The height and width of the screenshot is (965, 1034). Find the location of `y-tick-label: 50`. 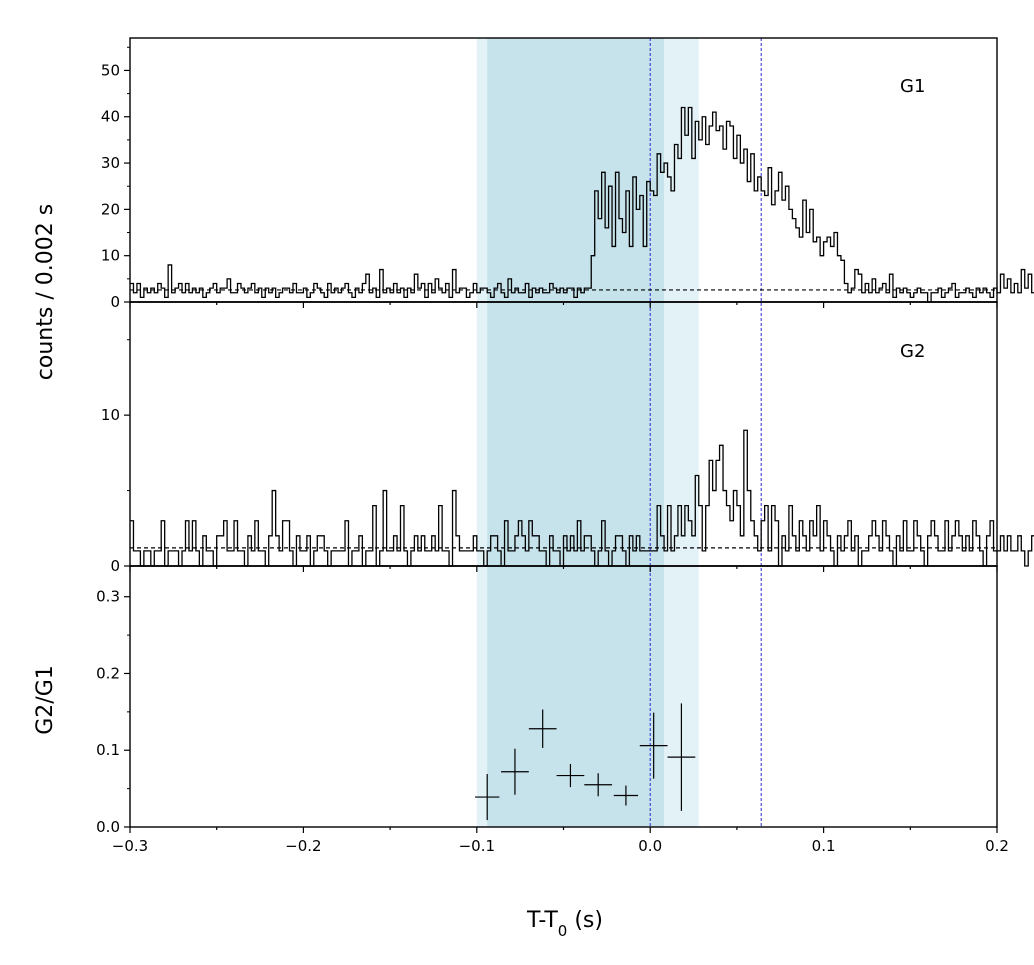

y-tick-label: 50 is located at coordinates (110, 70).